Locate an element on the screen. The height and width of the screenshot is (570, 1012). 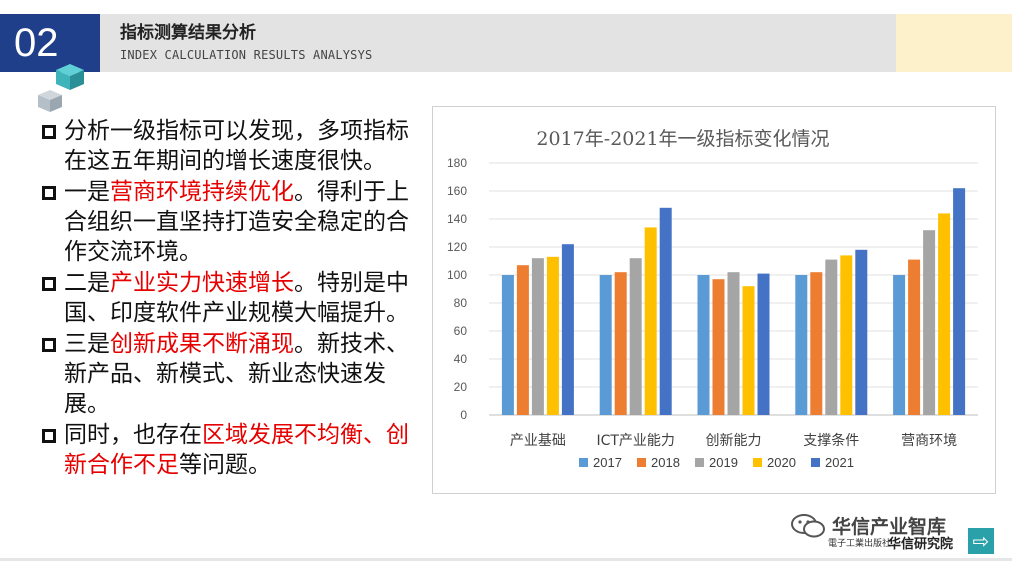
bullet-highlight-text: 产业实力快速增长 is located at coordinates (202, 283).